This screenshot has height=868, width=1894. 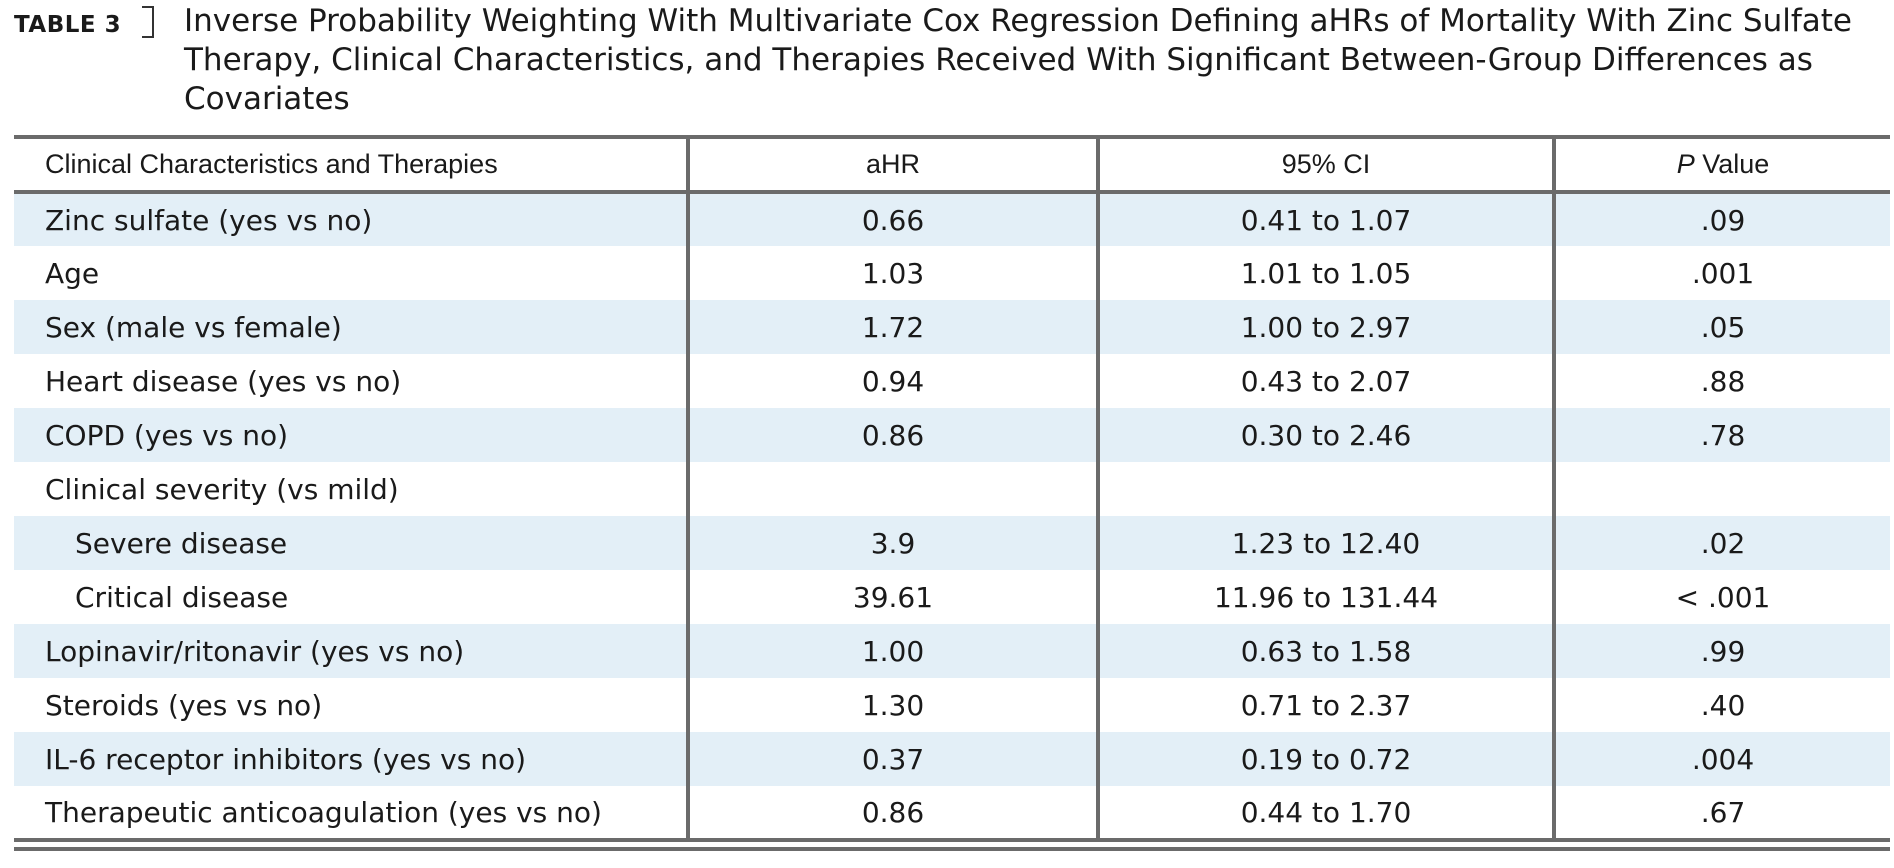 What do you see at coordinates (1327, 705) in the screenshot?
I see `row-ci: 0.71 to 2.37` at bounding box center [1327, 705].